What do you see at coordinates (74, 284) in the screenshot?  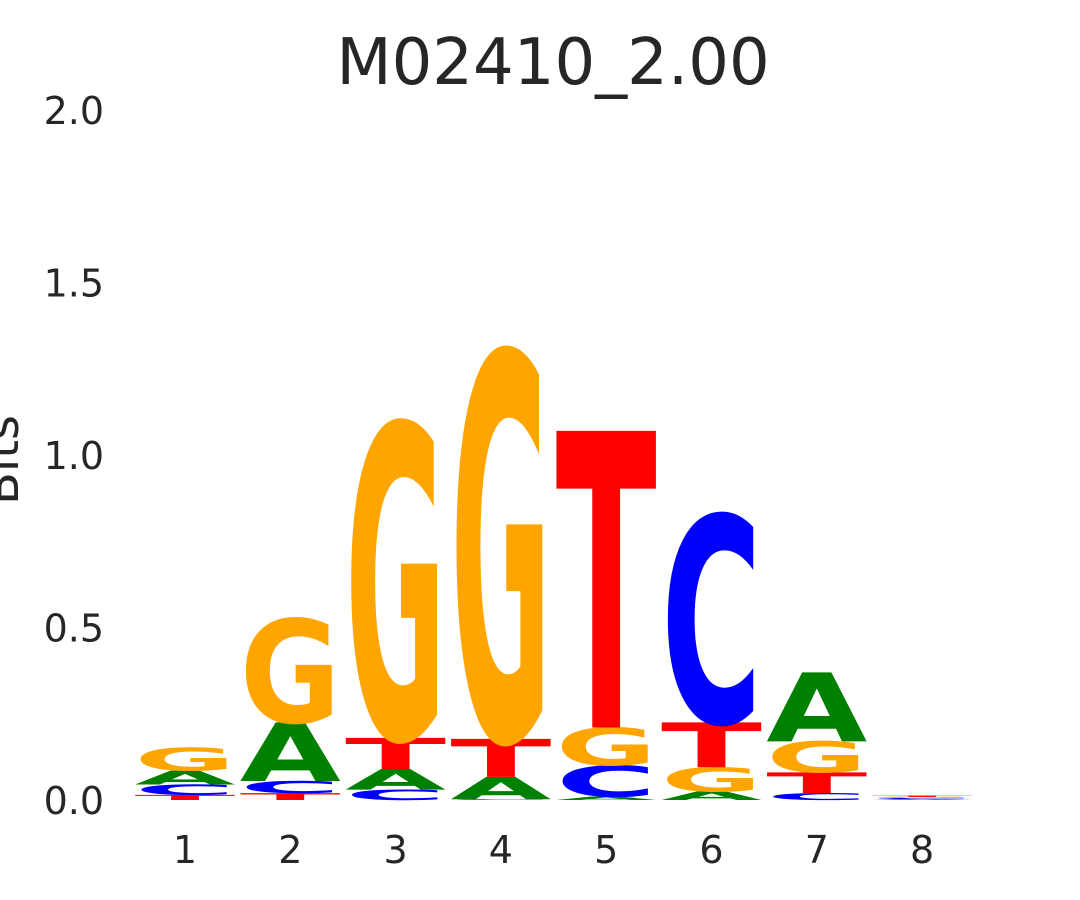 I see `y-tick-label: 1.5` at bounding box center [74, 284].